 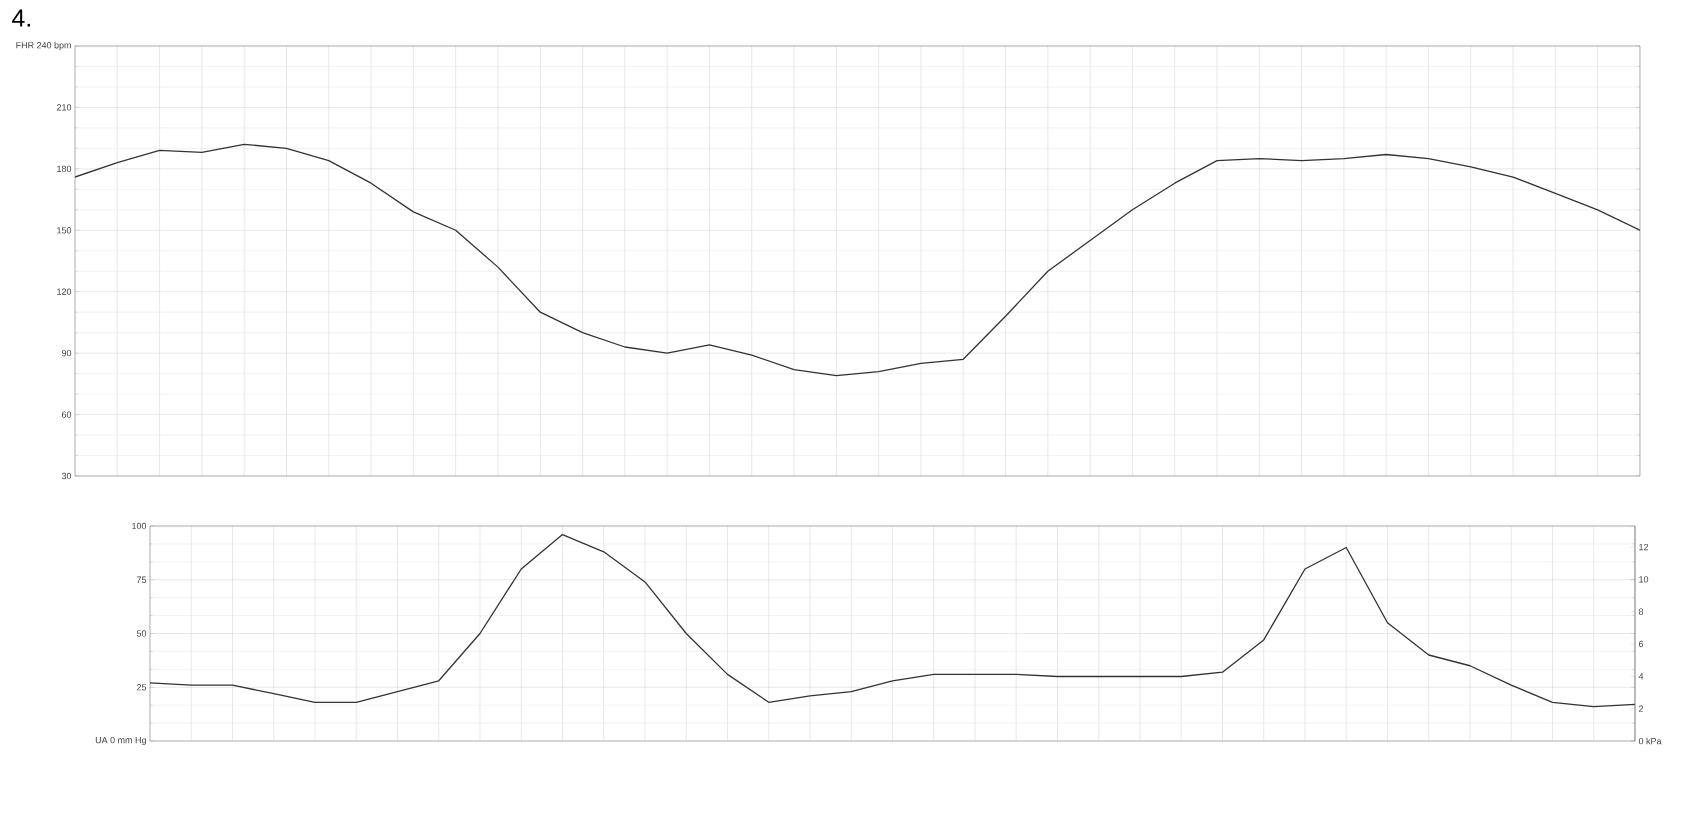 I want to click on y2-tick-label: 4, so click(x=1641, y=676).